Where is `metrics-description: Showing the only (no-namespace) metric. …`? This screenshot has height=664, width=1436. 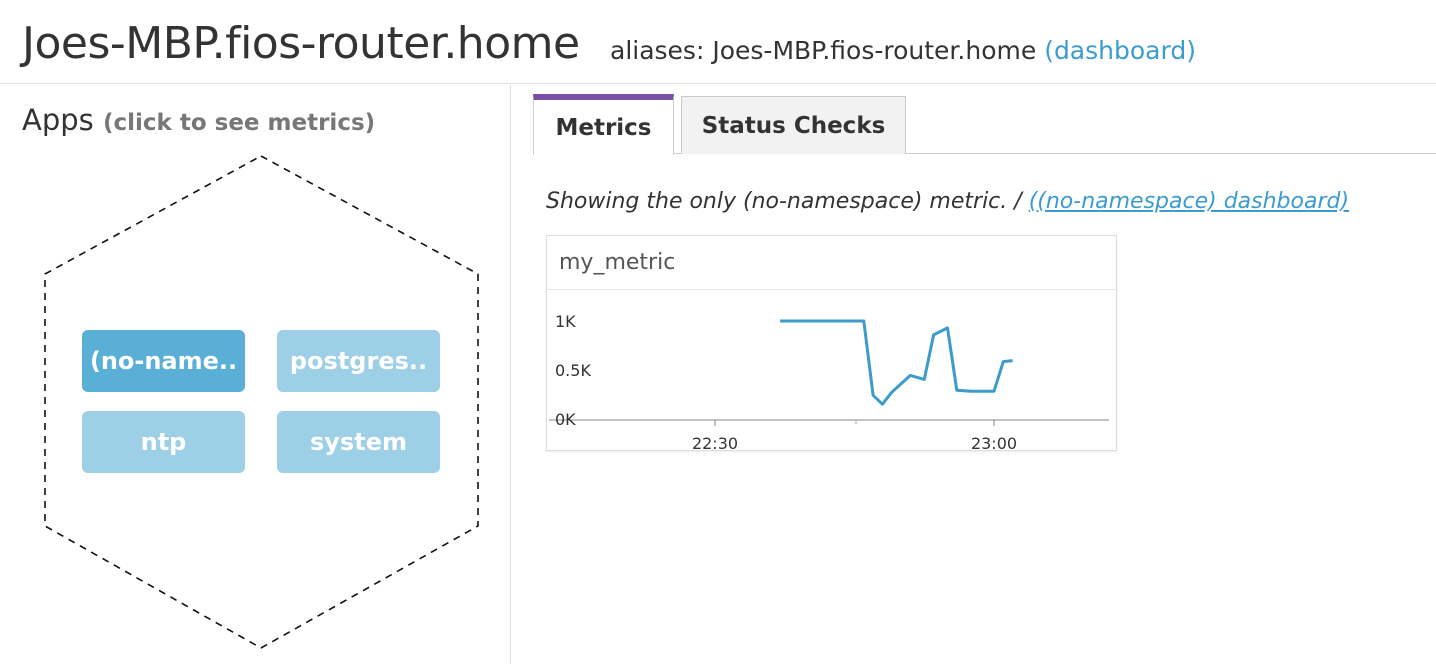 metrics-description: Showing the only (no-namespace) metric. … is located at coordinates (947, 201).